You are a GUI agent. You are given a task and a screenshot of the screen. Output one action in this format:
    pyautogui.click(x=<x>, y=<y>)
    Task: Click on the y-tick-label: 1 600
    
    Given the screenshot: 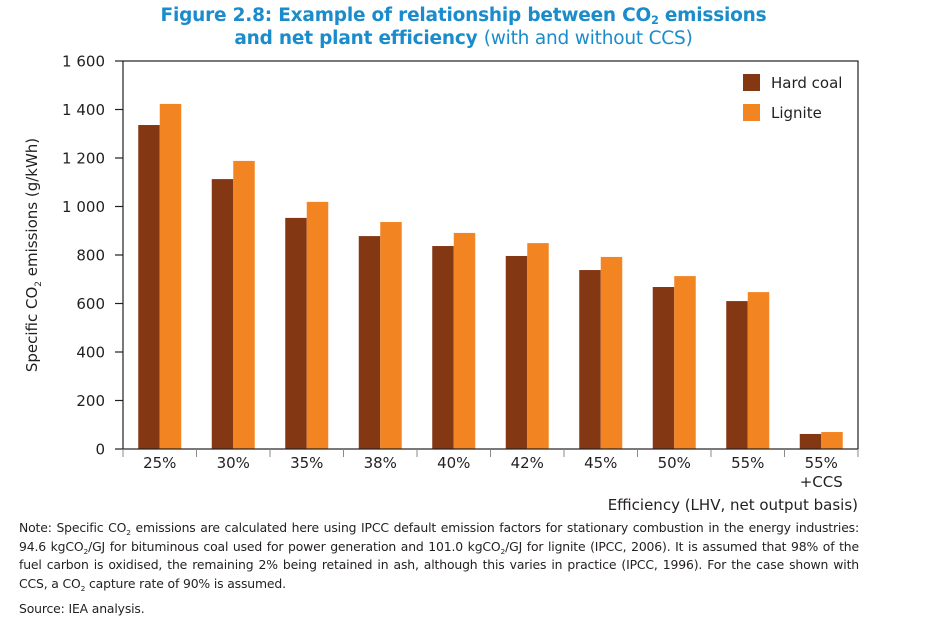 What is the action you would take?
    pyautogui.click(x=83, y=62)
    